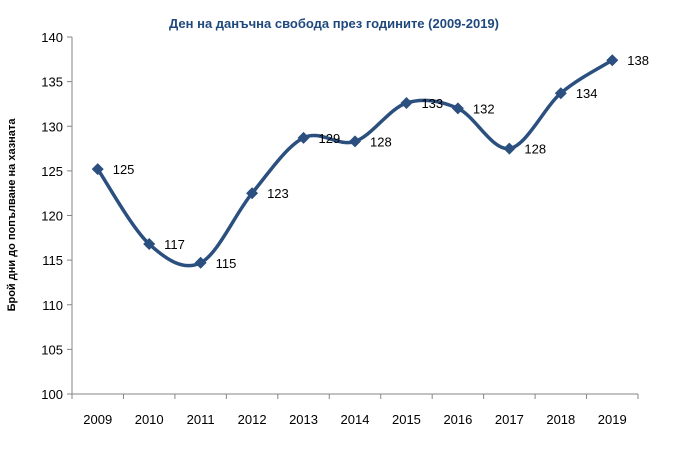 This screenshot has width=690, height=449. What do you see at coordinates (432, 103) in the screenshot?
I see `data-label: 133` at bounding box center [432, 103].